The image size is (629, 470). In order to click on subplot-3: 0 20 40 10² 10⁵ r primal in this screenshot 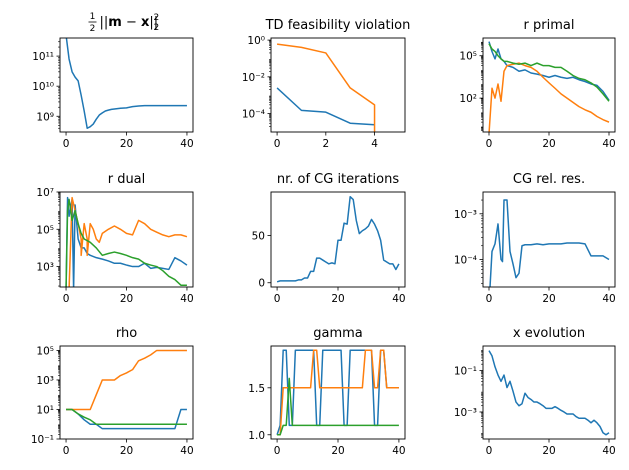, I will do `click(537, 84)`.